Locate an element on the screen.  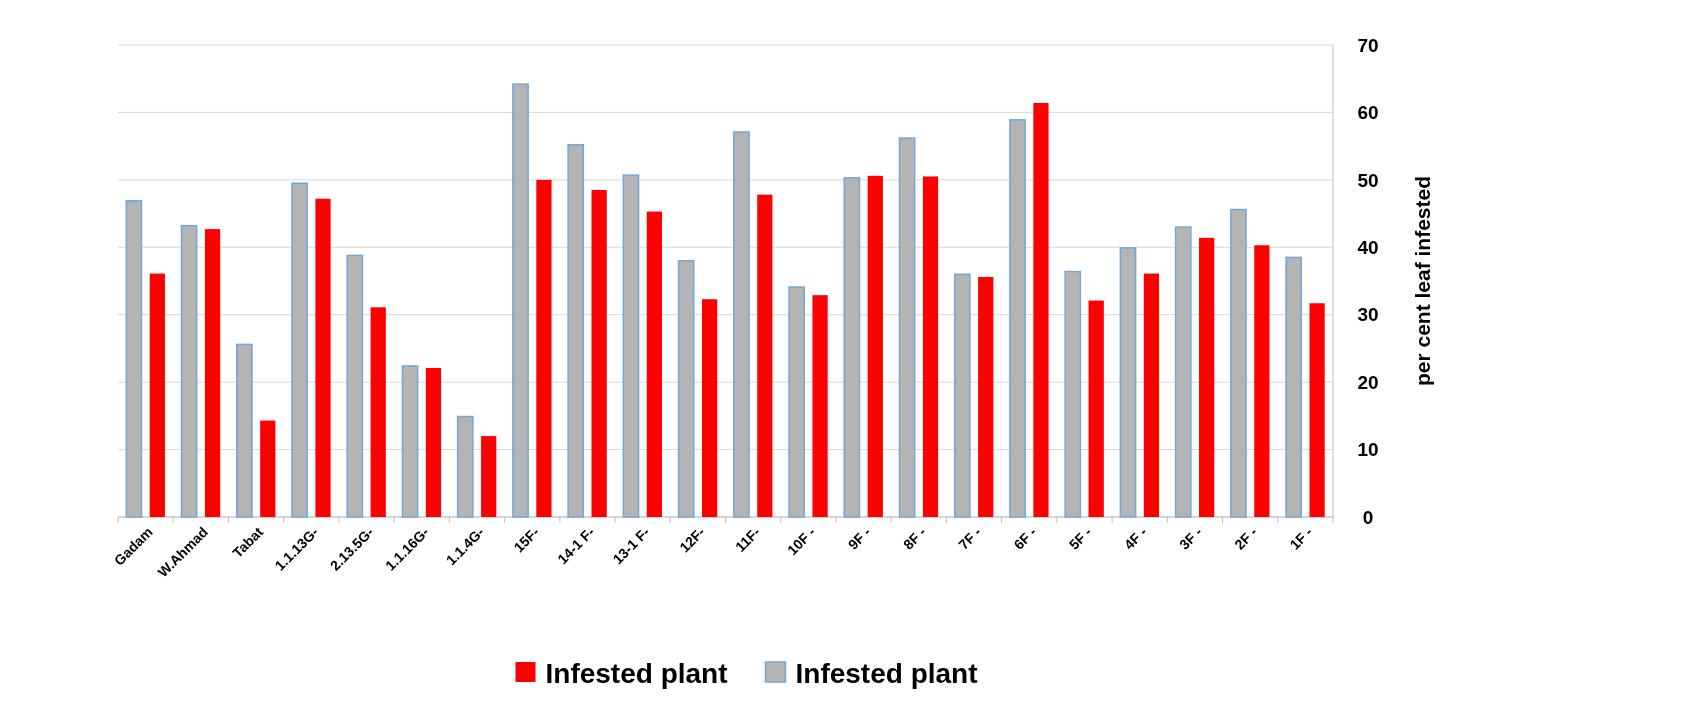
x-tick-label: 8F - is located at coordinates (915, 538).